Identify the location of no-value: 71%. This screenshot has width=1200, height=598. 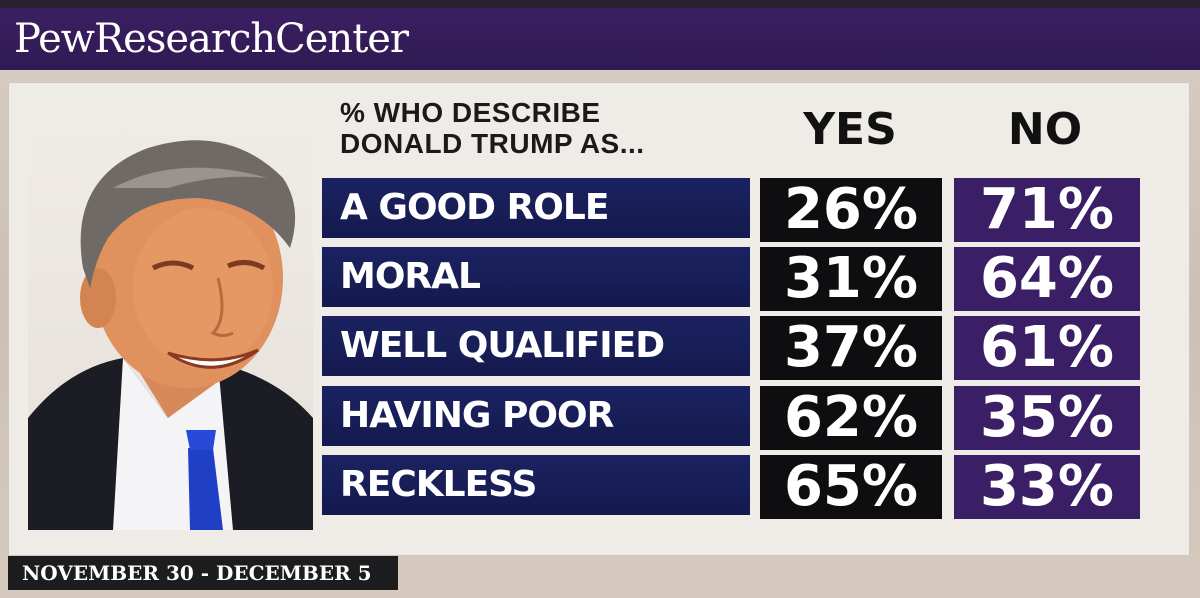
(1047, 210).